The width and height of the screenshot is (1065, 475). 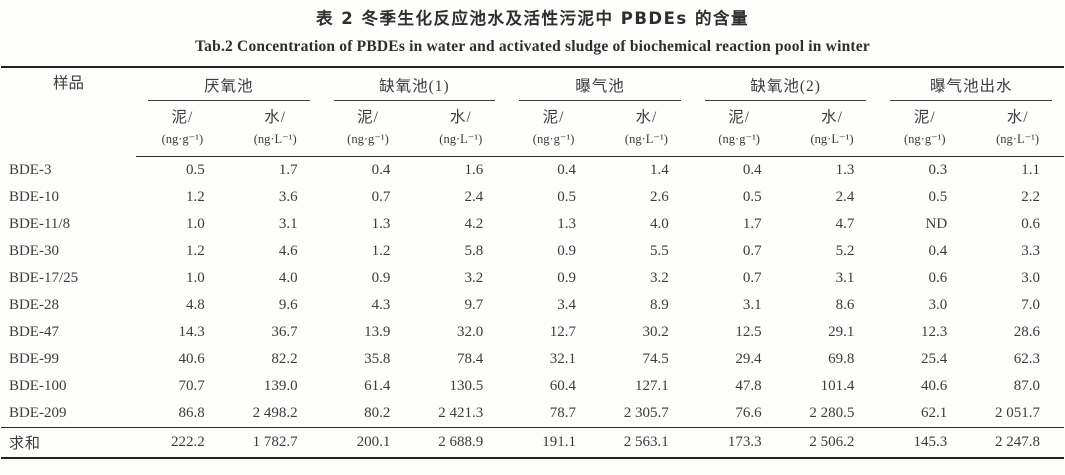 I want to click on sum-label-cell: 求和, so click(x=68, y=443).